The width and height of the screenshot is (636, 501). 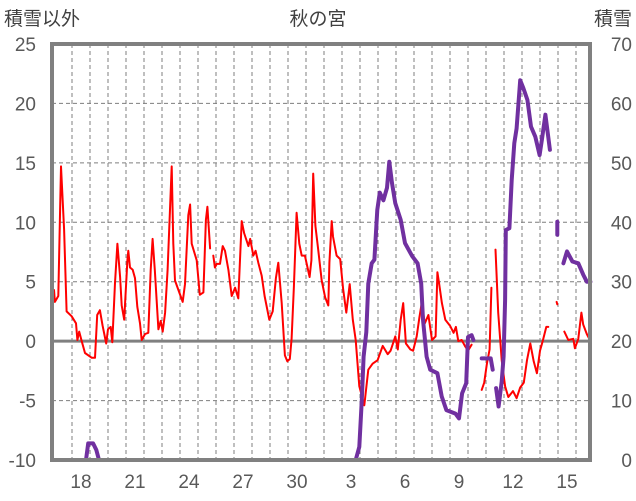 I want to click on x-tick-label: 12, so click(x=512, y=482).